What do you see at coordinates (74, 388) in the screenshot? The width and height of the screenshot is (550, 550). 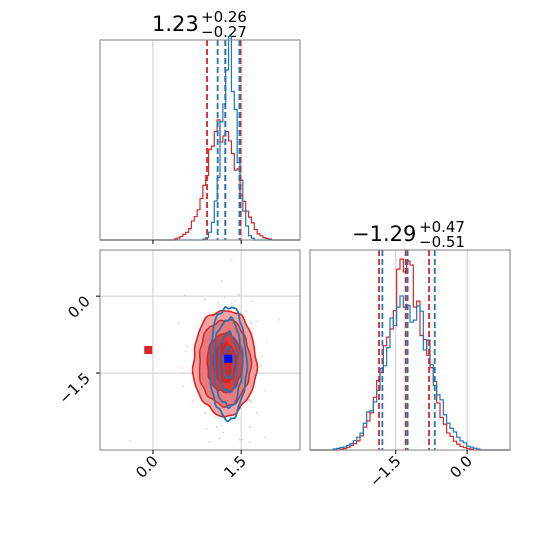 I see `ytick-label-1: −1.5` at bounding box center [74, 388].